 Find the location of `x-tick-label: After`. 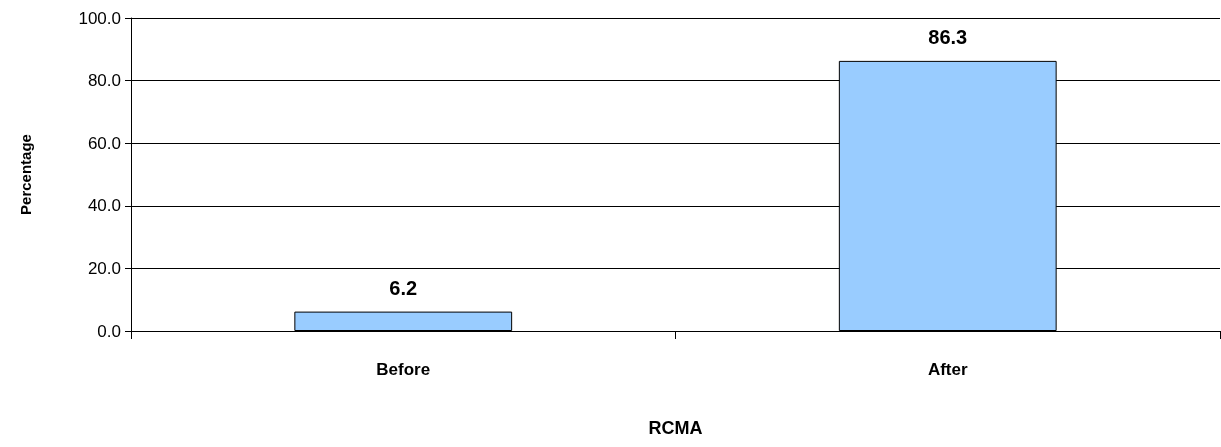

x-tick-label: After is located at coordinates (947, 369).